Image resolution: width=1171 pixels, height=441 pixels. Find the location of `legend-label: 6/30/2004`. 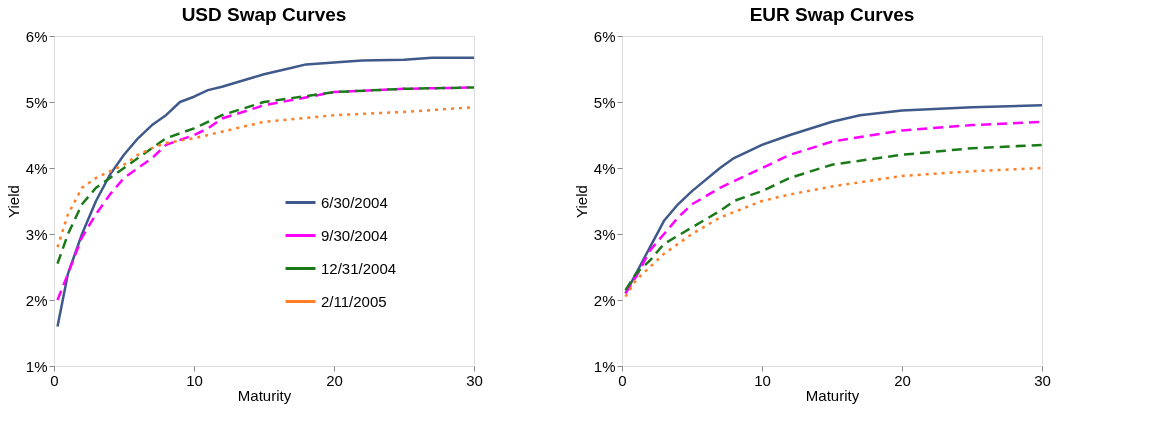

legend-label: 6/30/2004 is located at coordinates (354, 202).